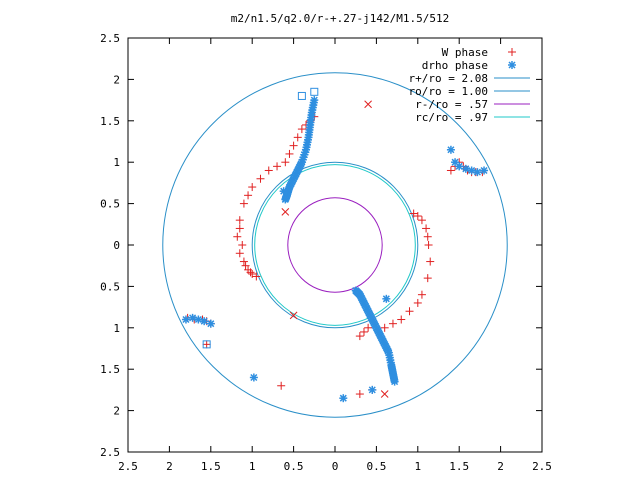  I want to click on legend-label: drho phase, so click(455, 65).